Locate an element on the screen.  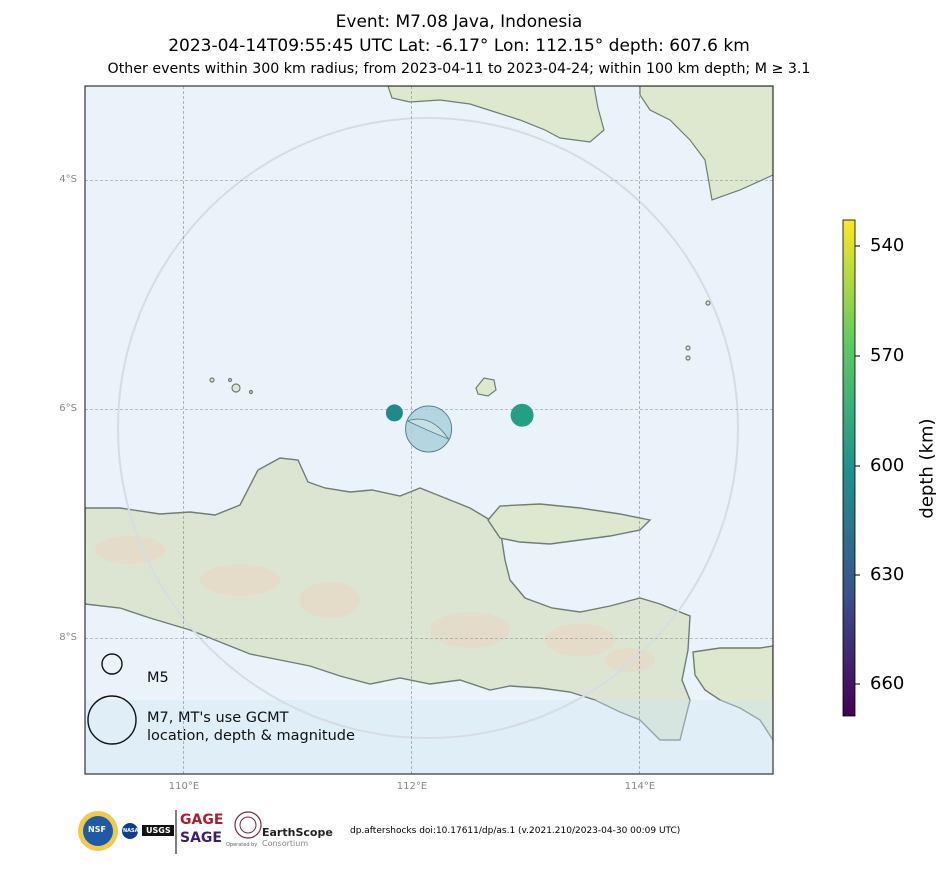
legend-m7-label-line1: M7, MT's use GCMT is located at coordinates (218, 718).